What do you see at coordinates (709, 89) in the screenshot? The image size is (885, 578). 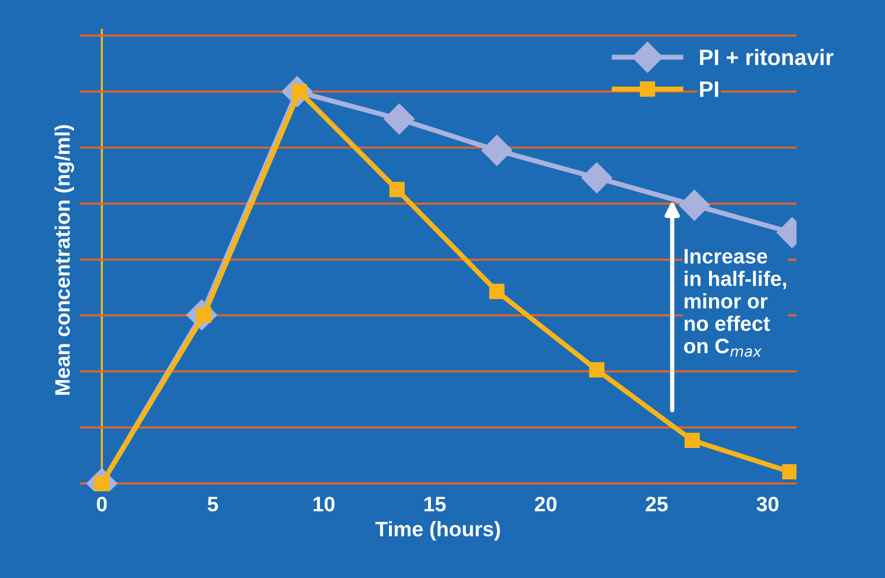 I see `legend-label: PI` at bounding box center [709, 89].